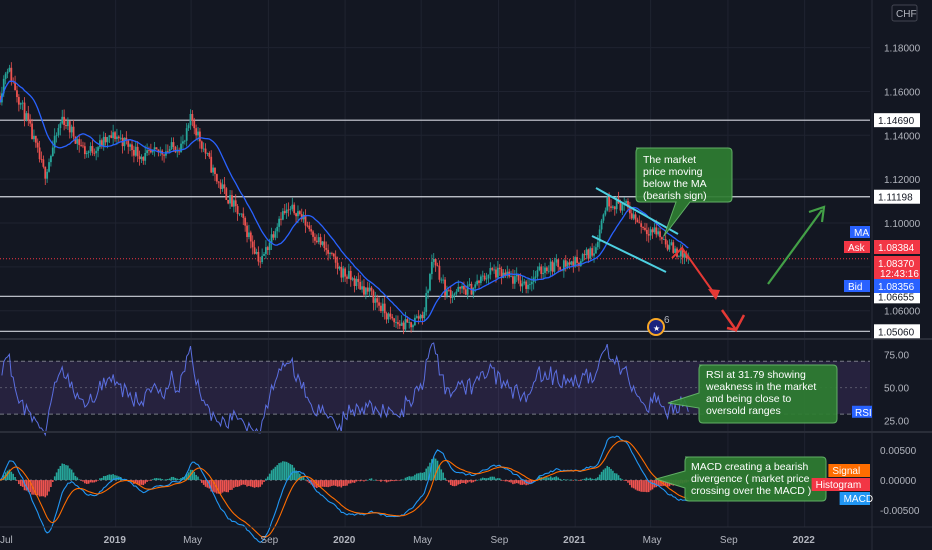 The width and height of the screenshot is (932, 550). I want to click on bullish-arrow, so click(795, 247).